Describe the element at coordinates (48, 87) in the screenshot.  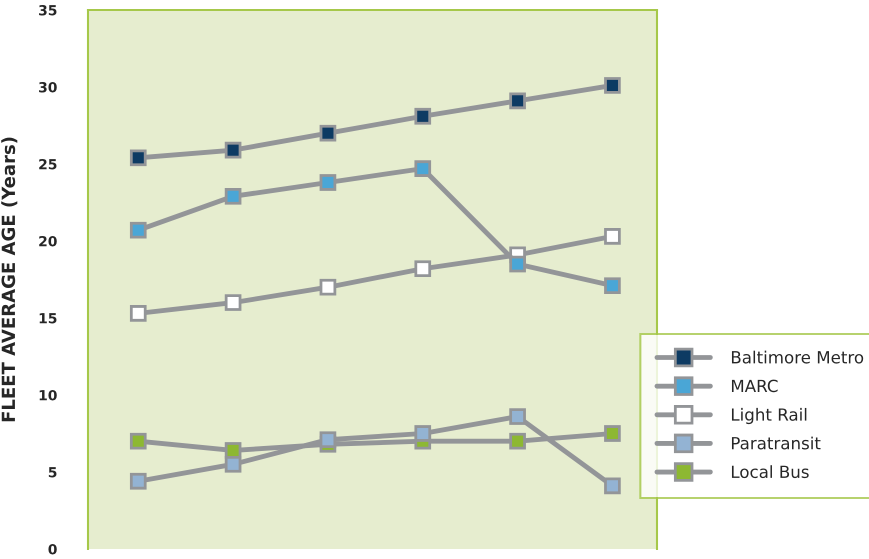
I see `y-tick-label: 30` at that location.